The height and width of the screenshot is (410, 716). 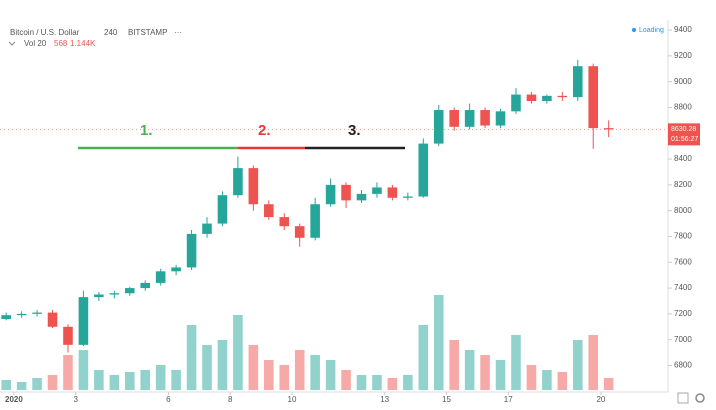 I want to click on x-tick-label: 17, so click(x=508, y=399).